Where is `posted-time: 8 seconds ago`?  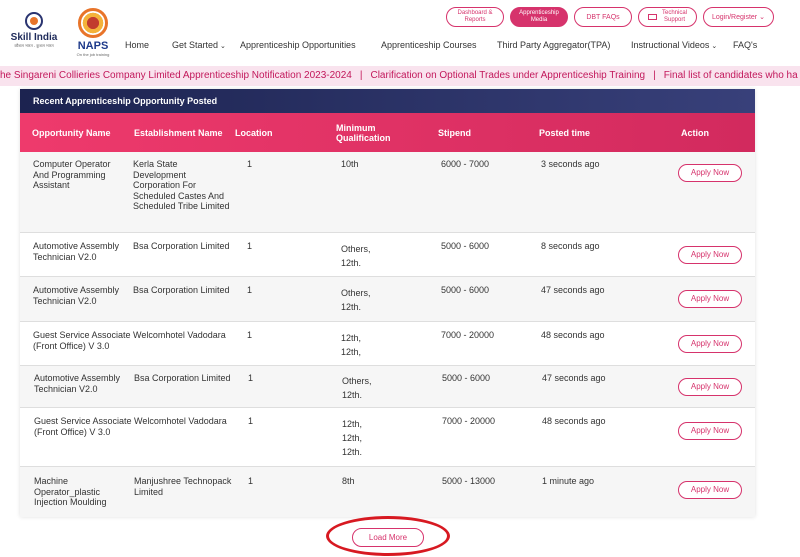 posted-time: 8 seconds ago is located at coordinates (570, 246).